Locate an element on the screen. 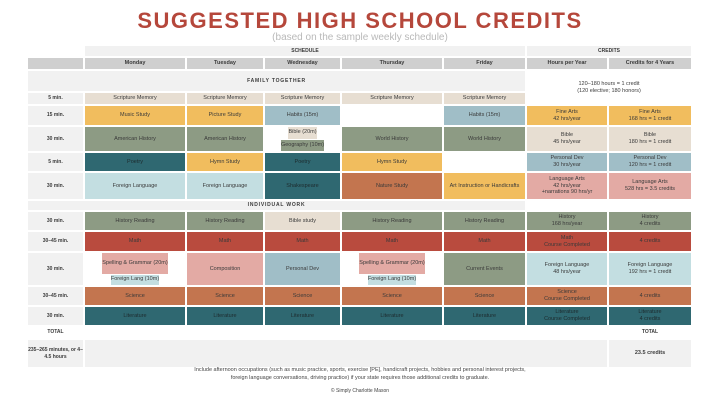  schedule-cell: Hymn Study is located at coordinates (392, 162).